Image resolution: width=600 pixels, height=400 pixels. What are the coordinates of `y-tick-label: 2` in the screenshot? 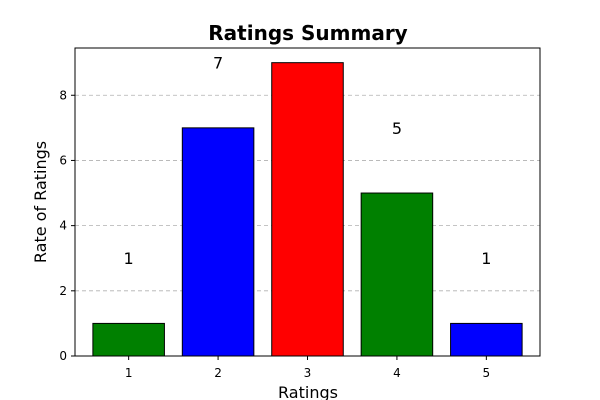 It's located at (63, 291).